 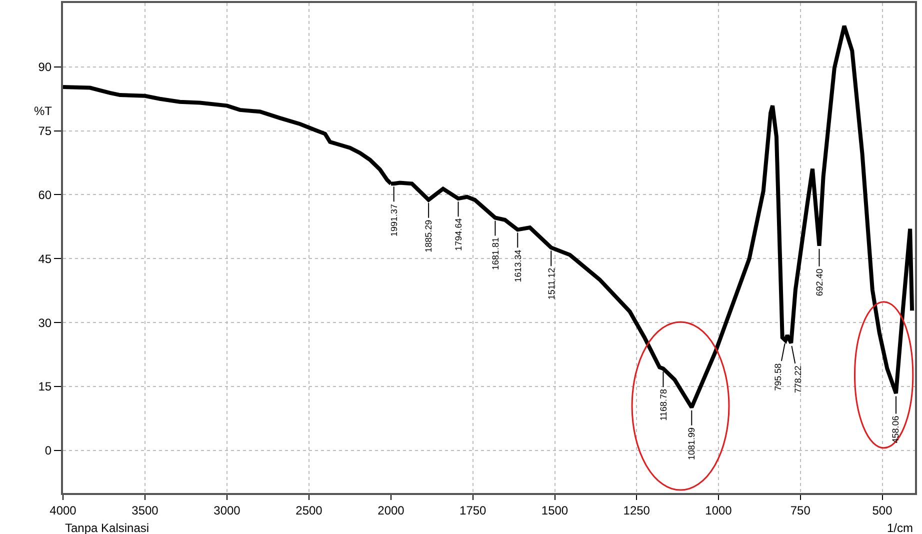 I want to click on y-axis-title: %T, so click(x=43, y=111).